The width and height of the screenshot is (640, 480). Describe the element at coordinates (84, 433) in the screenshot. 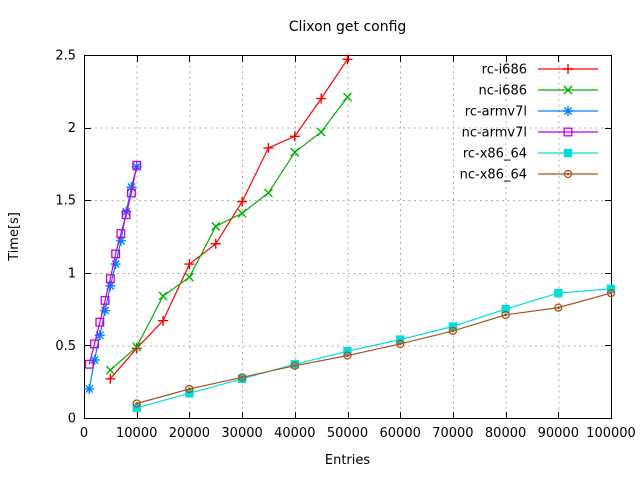

I see `x-tick-label: 0` at that location.